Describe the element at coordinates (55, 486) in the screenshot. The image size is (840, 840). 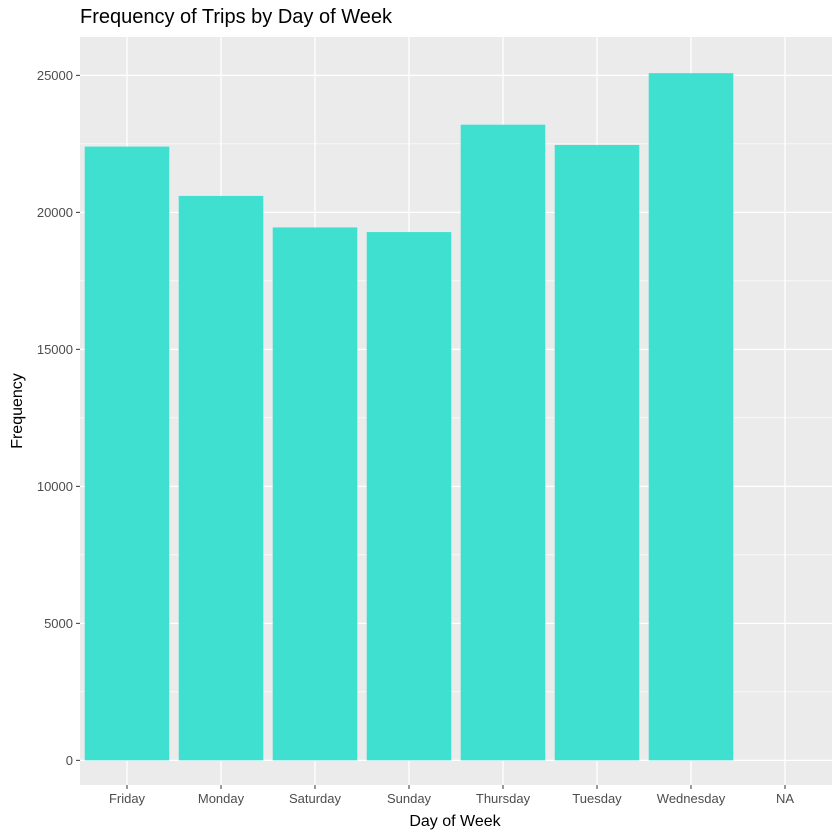
I see `y-tick-label: 10000` at that location.